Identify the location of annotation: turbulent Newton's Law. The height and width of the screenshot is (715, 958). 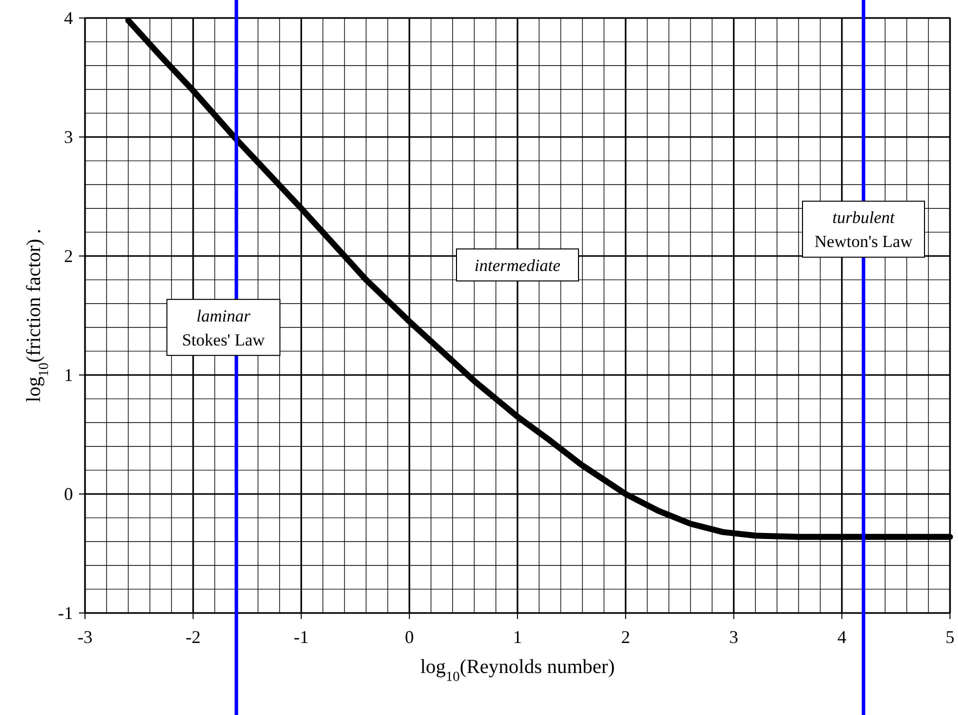
(864, 230).